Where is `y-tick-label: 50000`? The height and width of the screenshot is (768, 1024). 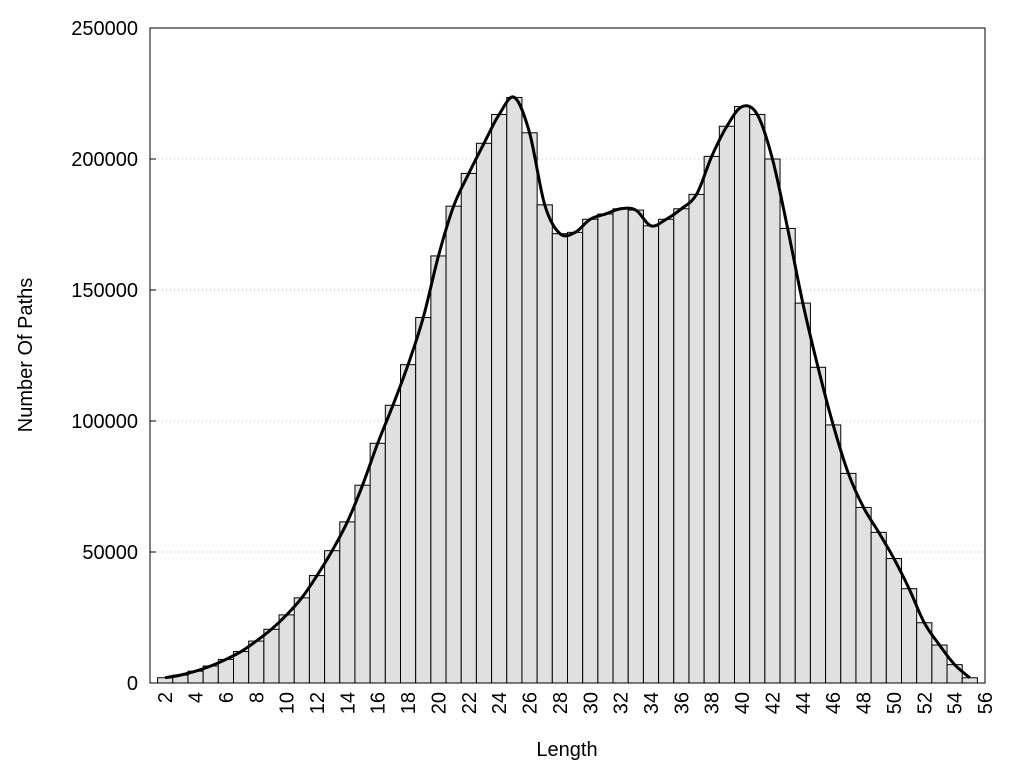 y-tick-label: 50000 is located at coordinates (110, 553).